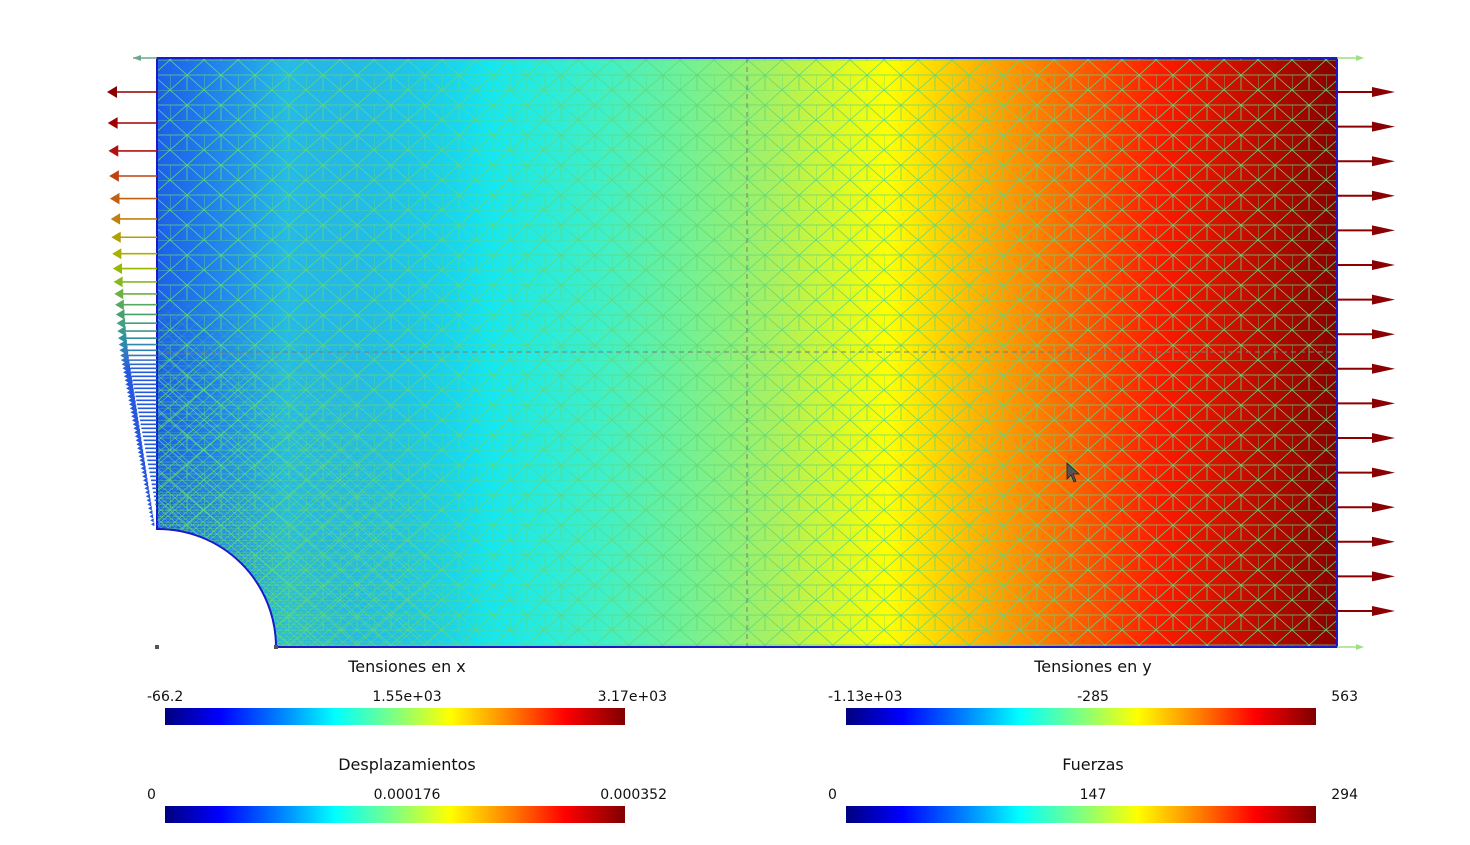  Describe the element at coordinates (1344, 795) in the screenshot. I see `legend-max-value: 294` at that location.